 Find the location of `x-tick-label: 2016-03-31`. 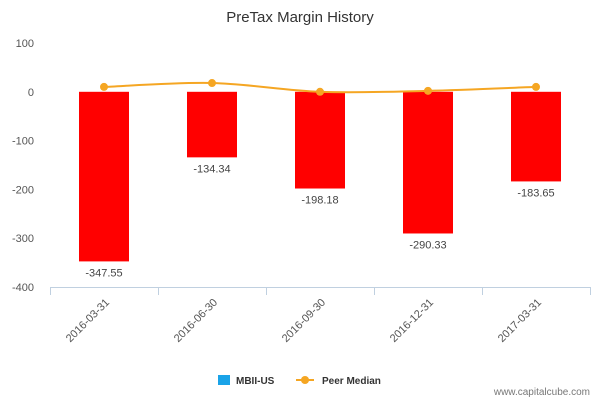

x-tick-label: 2016-03-31 is located at coordinates (88, 321).